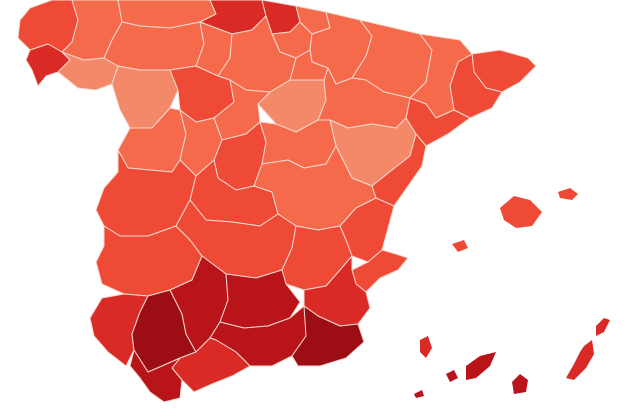 Image resolution: width=640 pixels, height=418 pixels. I want to click on island-la-gomera, so click(452, 376).